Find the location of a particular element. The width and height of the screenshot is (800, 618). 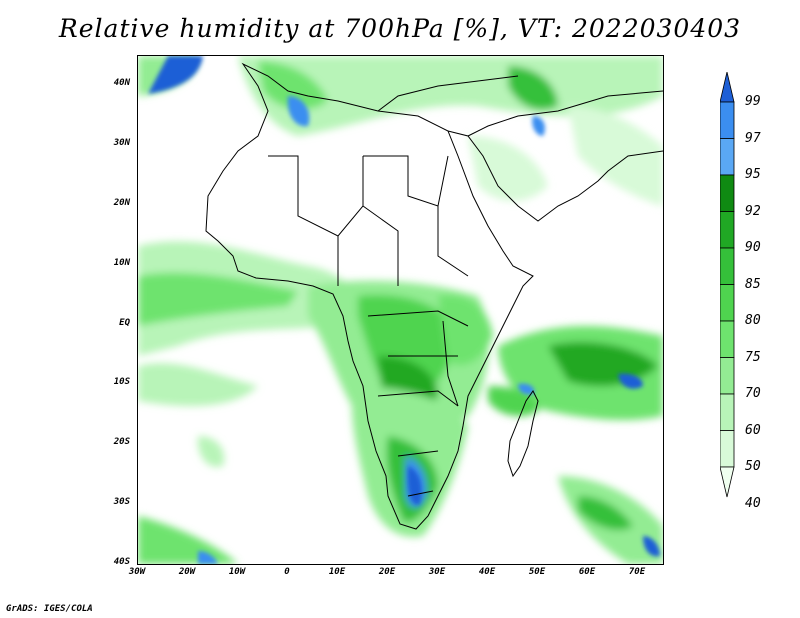

lon-label-20w: 20W is located at coordinates (187, 572).